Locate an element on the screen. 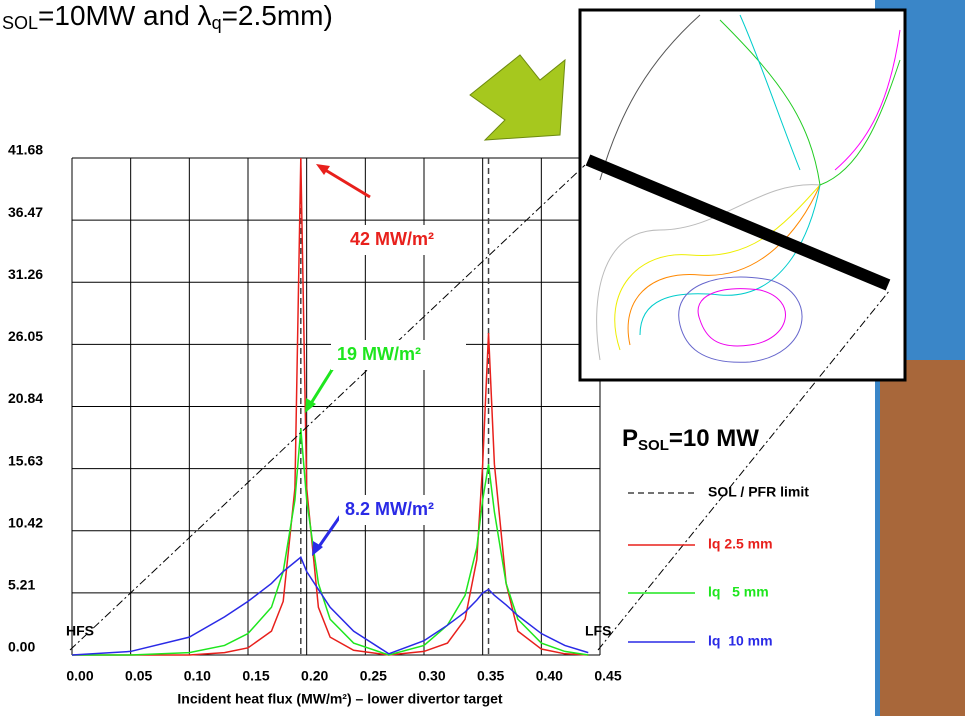  annotation: 8.2 MW/m² is located at coordinates (389, 509).